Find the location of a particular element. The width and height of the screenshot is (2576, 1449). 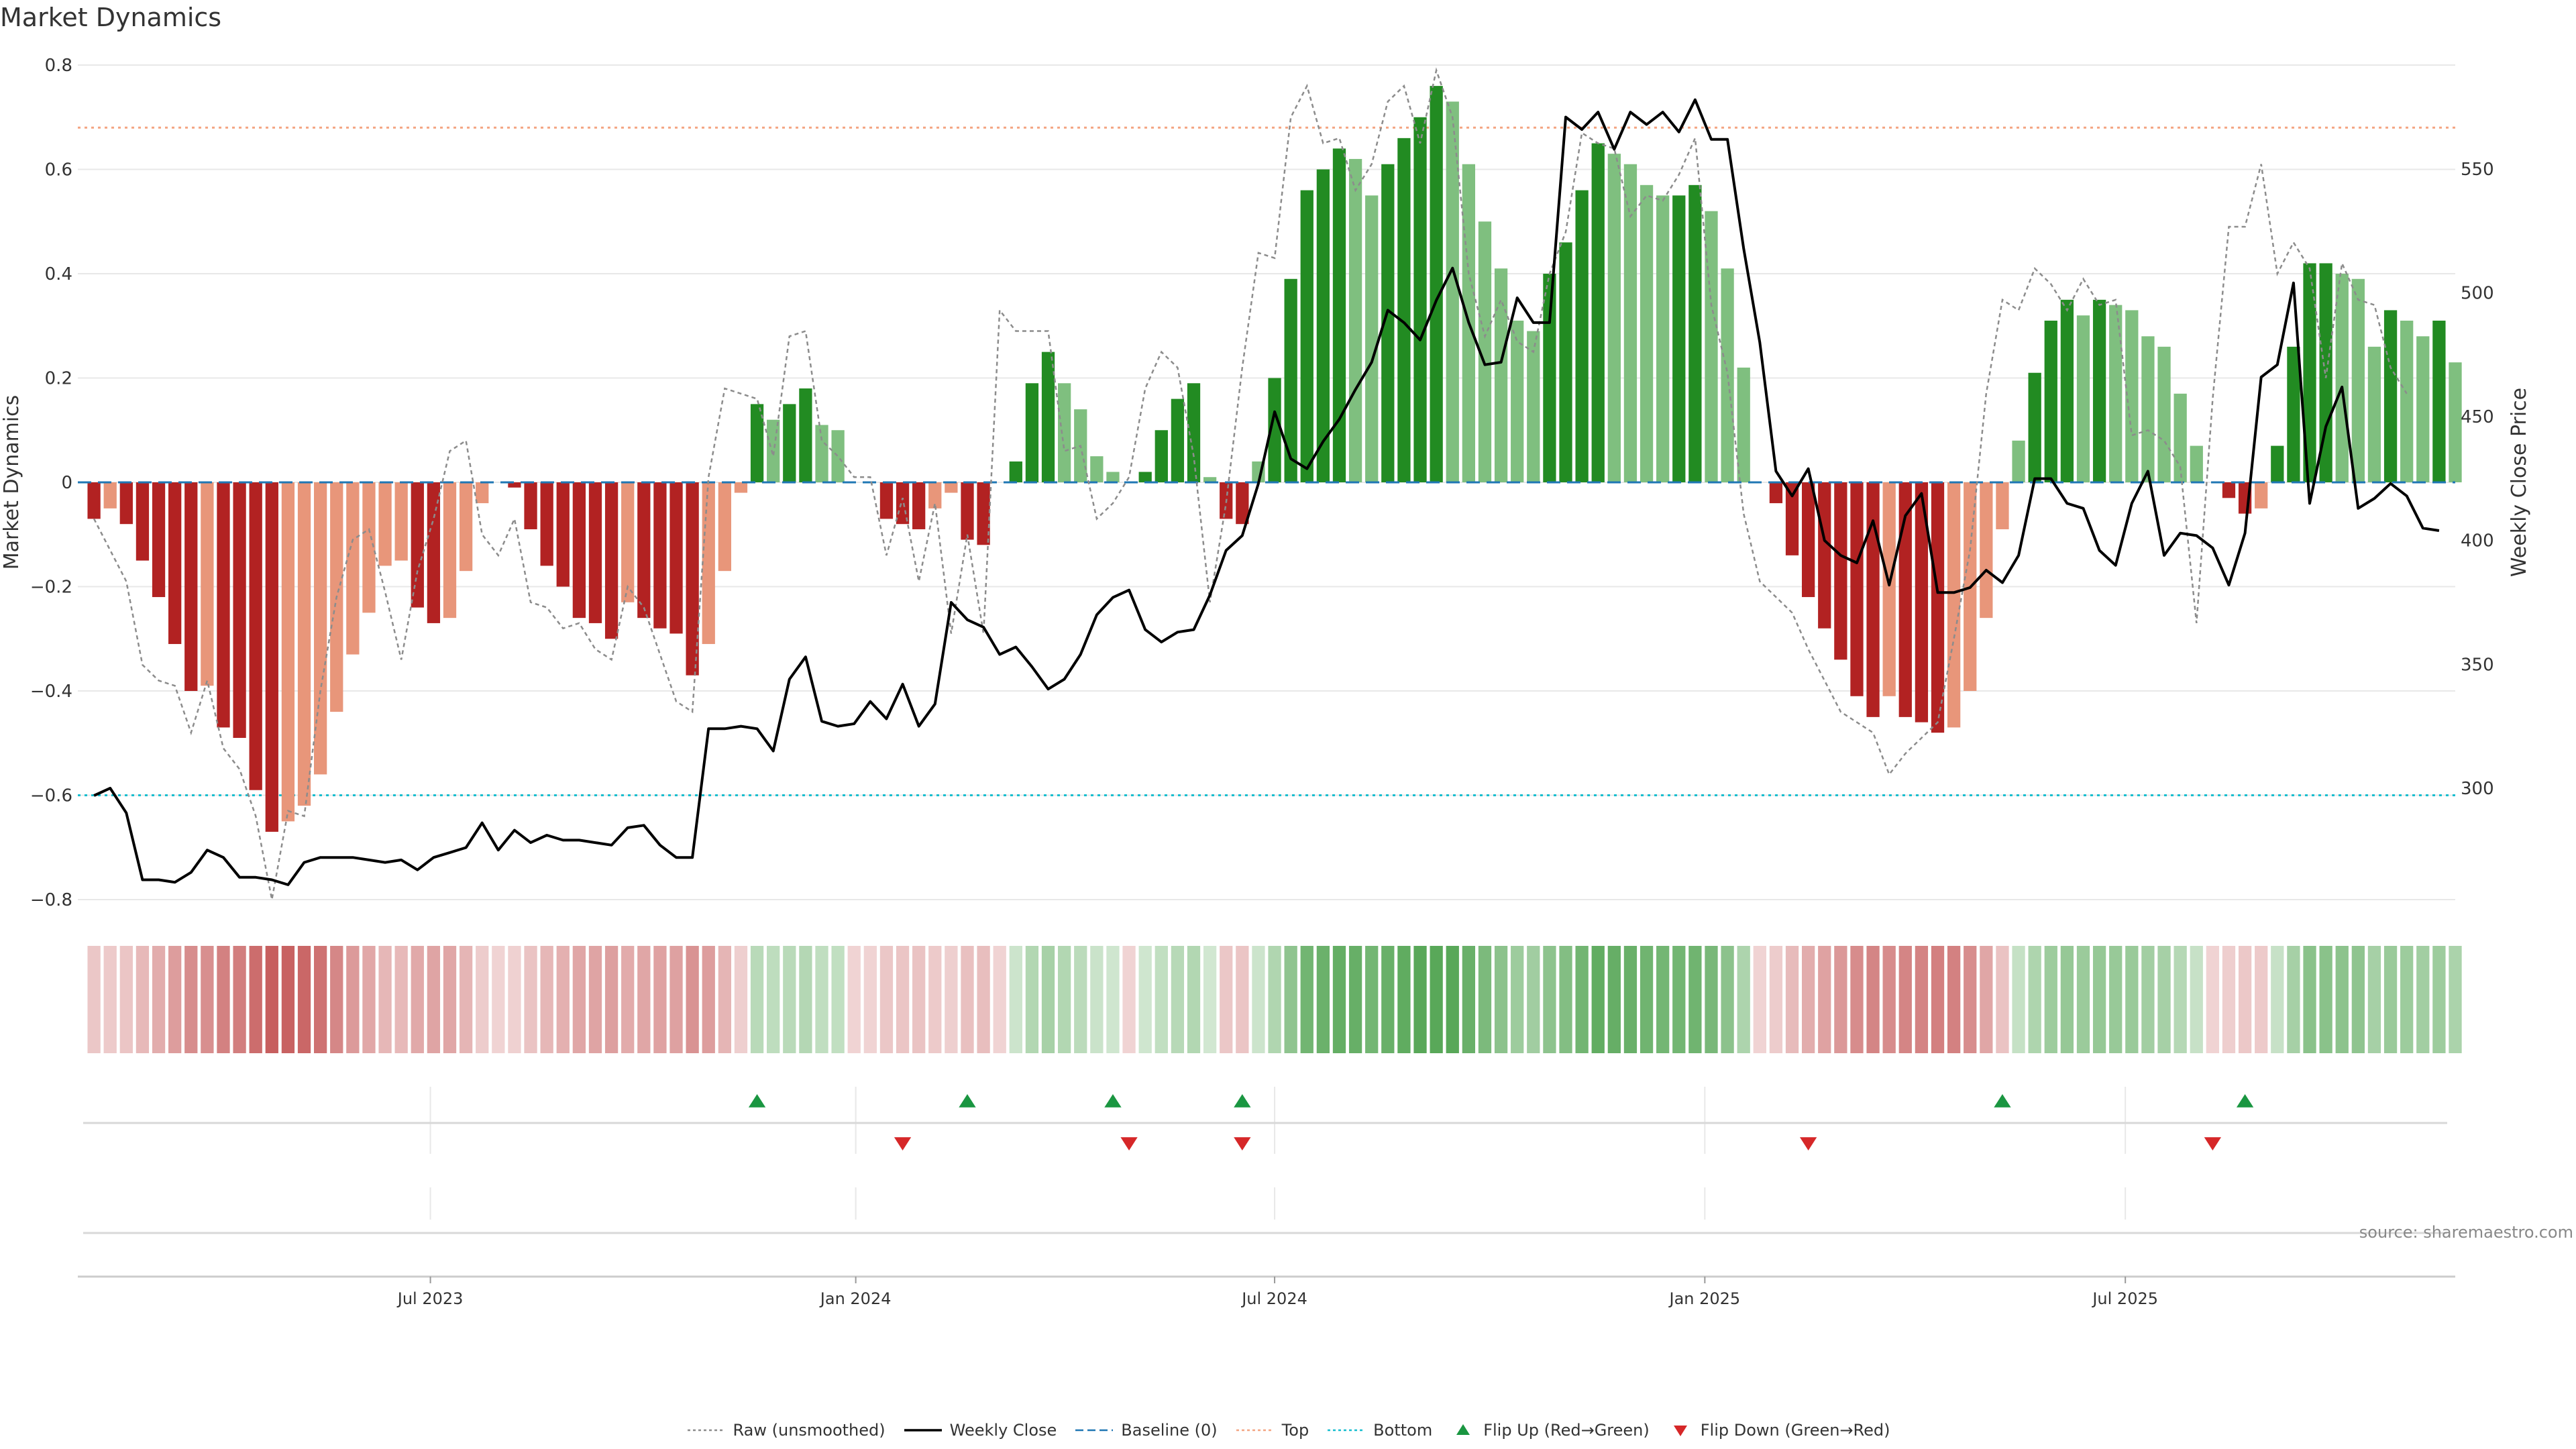

close-line-icon is located at coordinates (923, 1430).